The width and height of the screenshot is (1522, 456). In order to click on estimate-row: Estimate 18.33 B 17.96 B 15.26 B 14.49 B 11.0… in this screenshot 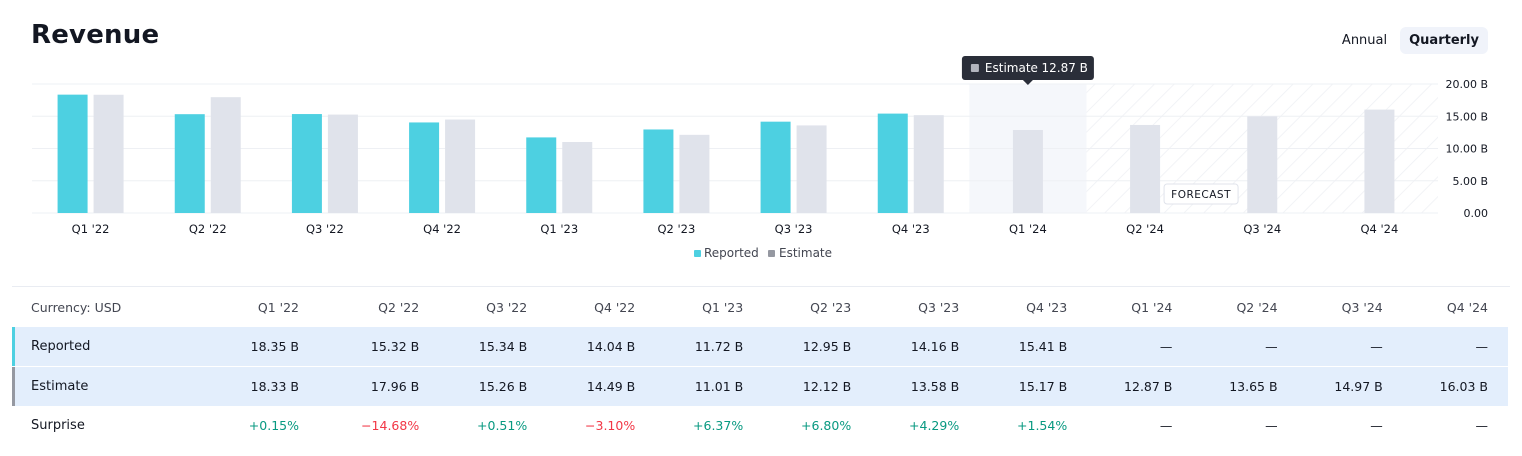, I will do `click(760, 386)`.